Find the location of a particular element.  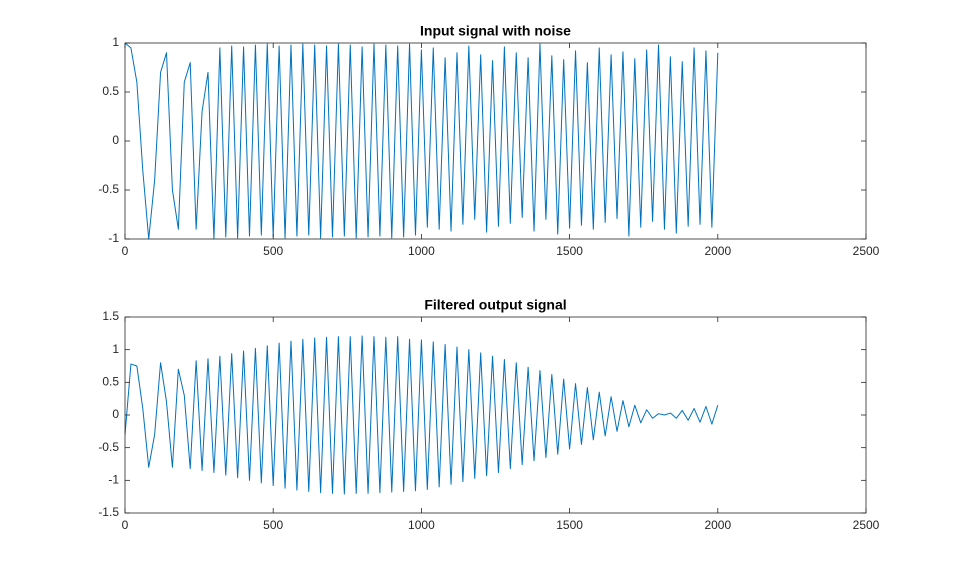

y-tick-label: 1.5 is located at coordinates (110, 316).